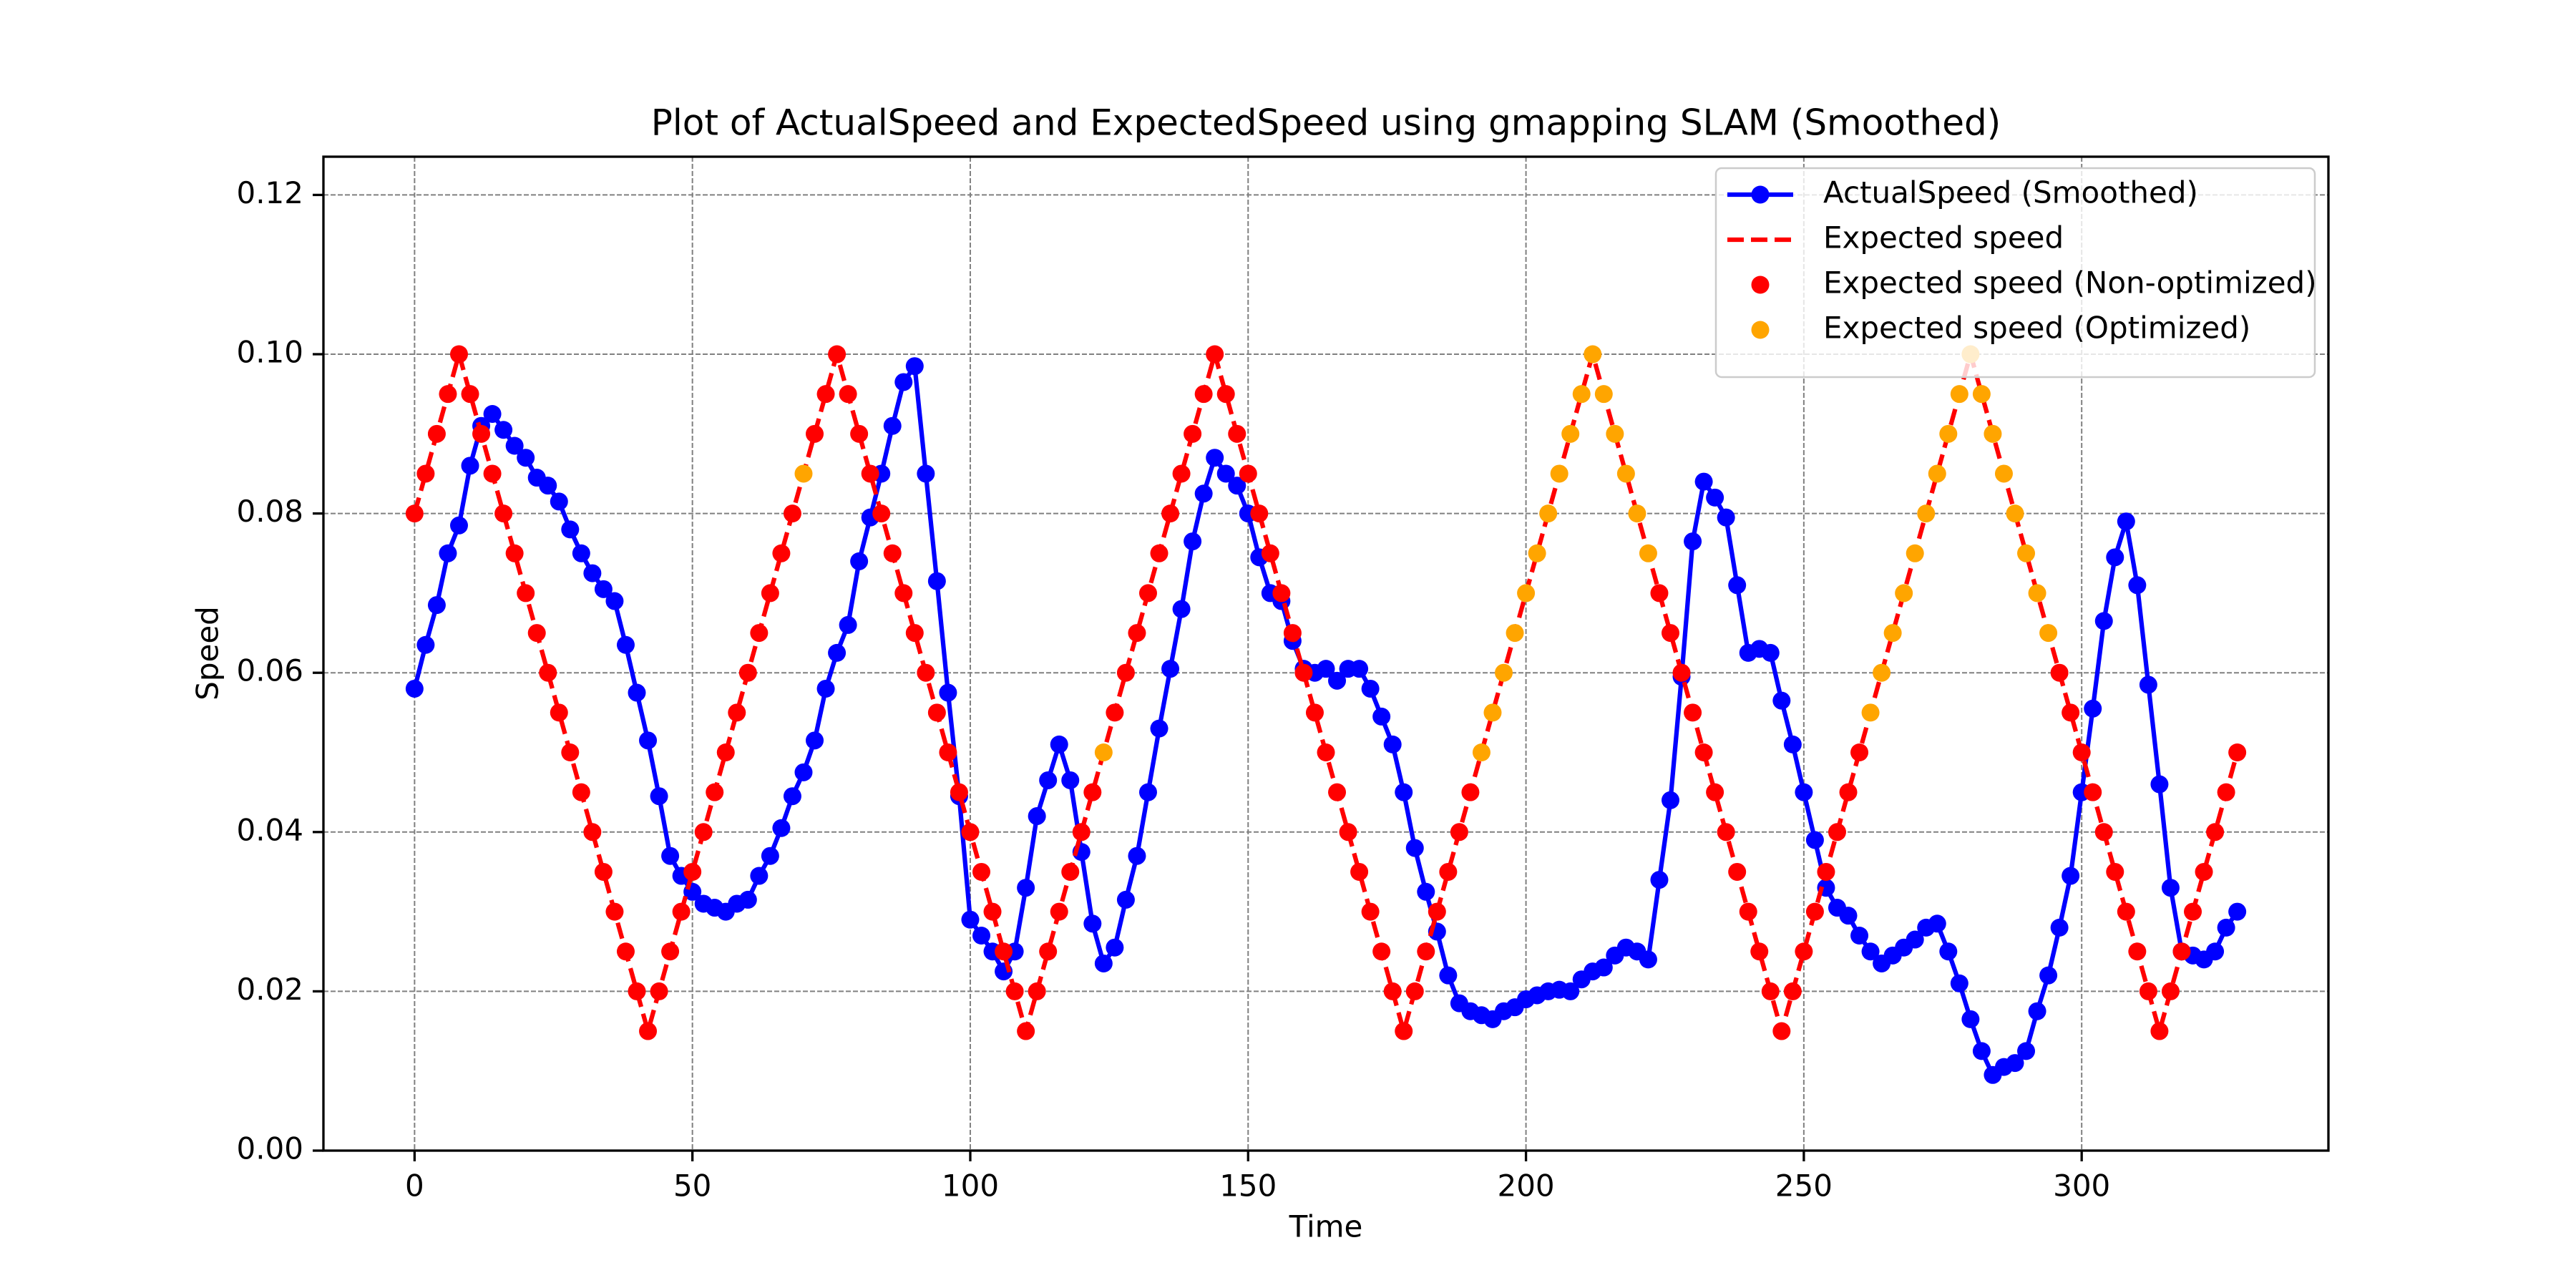 This screenshot has width=2576, height=1288. Describe the element at coordinates (2010, 192) in the screenshot. I see `legend-label: ActualSpeed (Smoothed)` at that location.